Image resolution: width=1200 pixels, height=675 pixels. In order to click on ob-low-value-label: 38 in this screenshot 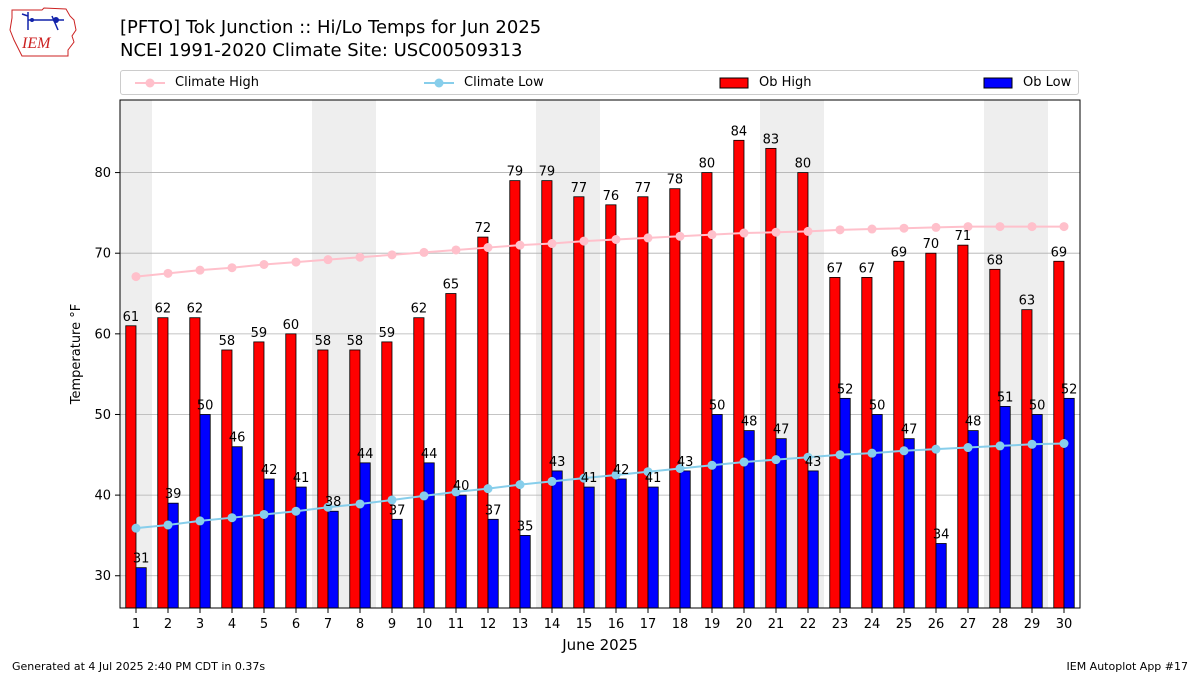, I will do `click(333, 502)`.